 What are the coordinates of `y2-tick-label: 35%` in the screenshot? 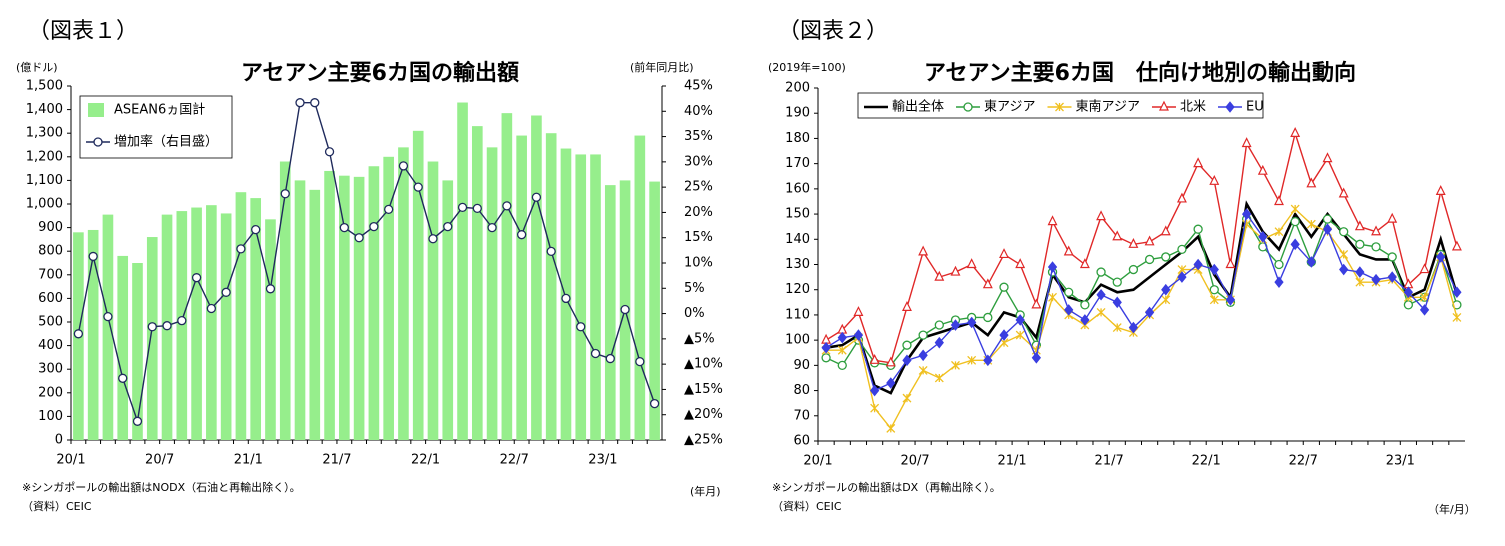 It's located at (698, 136).